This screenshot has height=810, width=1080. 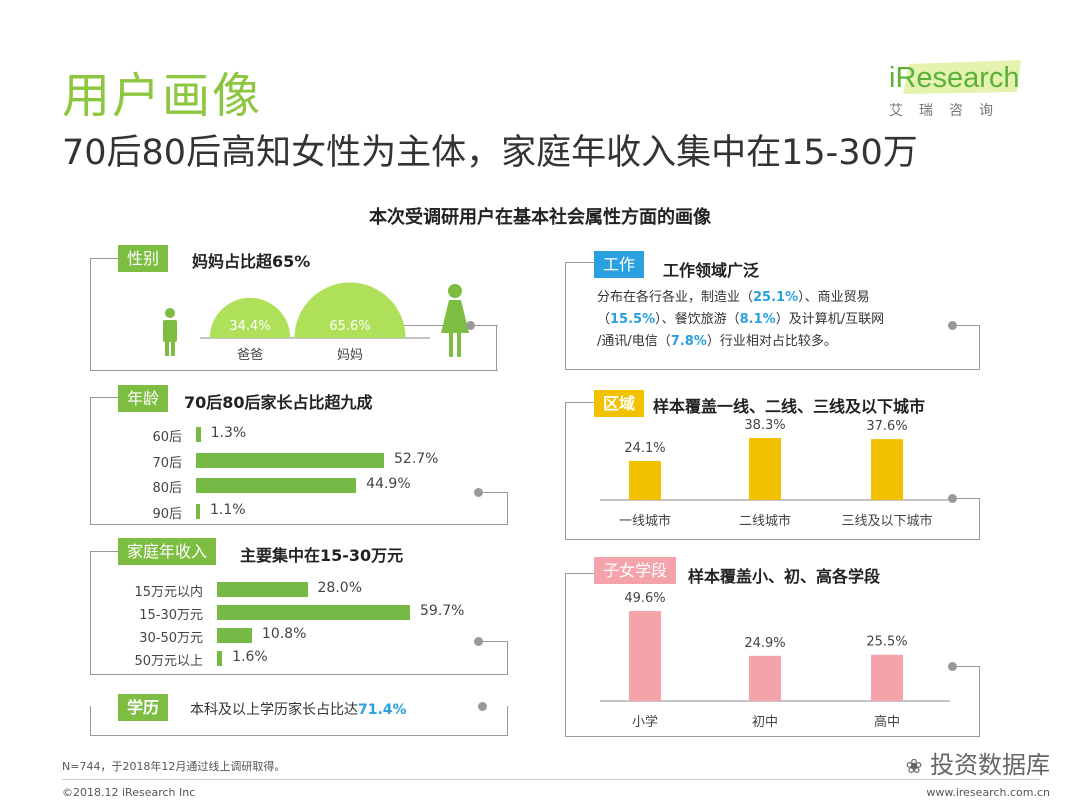 What do you see at coordinates (789, 406) in the screenshot?
I see `region-heading: 样本覆盖一线、二线、三线及以下城市` at bounding box center [789, 406].